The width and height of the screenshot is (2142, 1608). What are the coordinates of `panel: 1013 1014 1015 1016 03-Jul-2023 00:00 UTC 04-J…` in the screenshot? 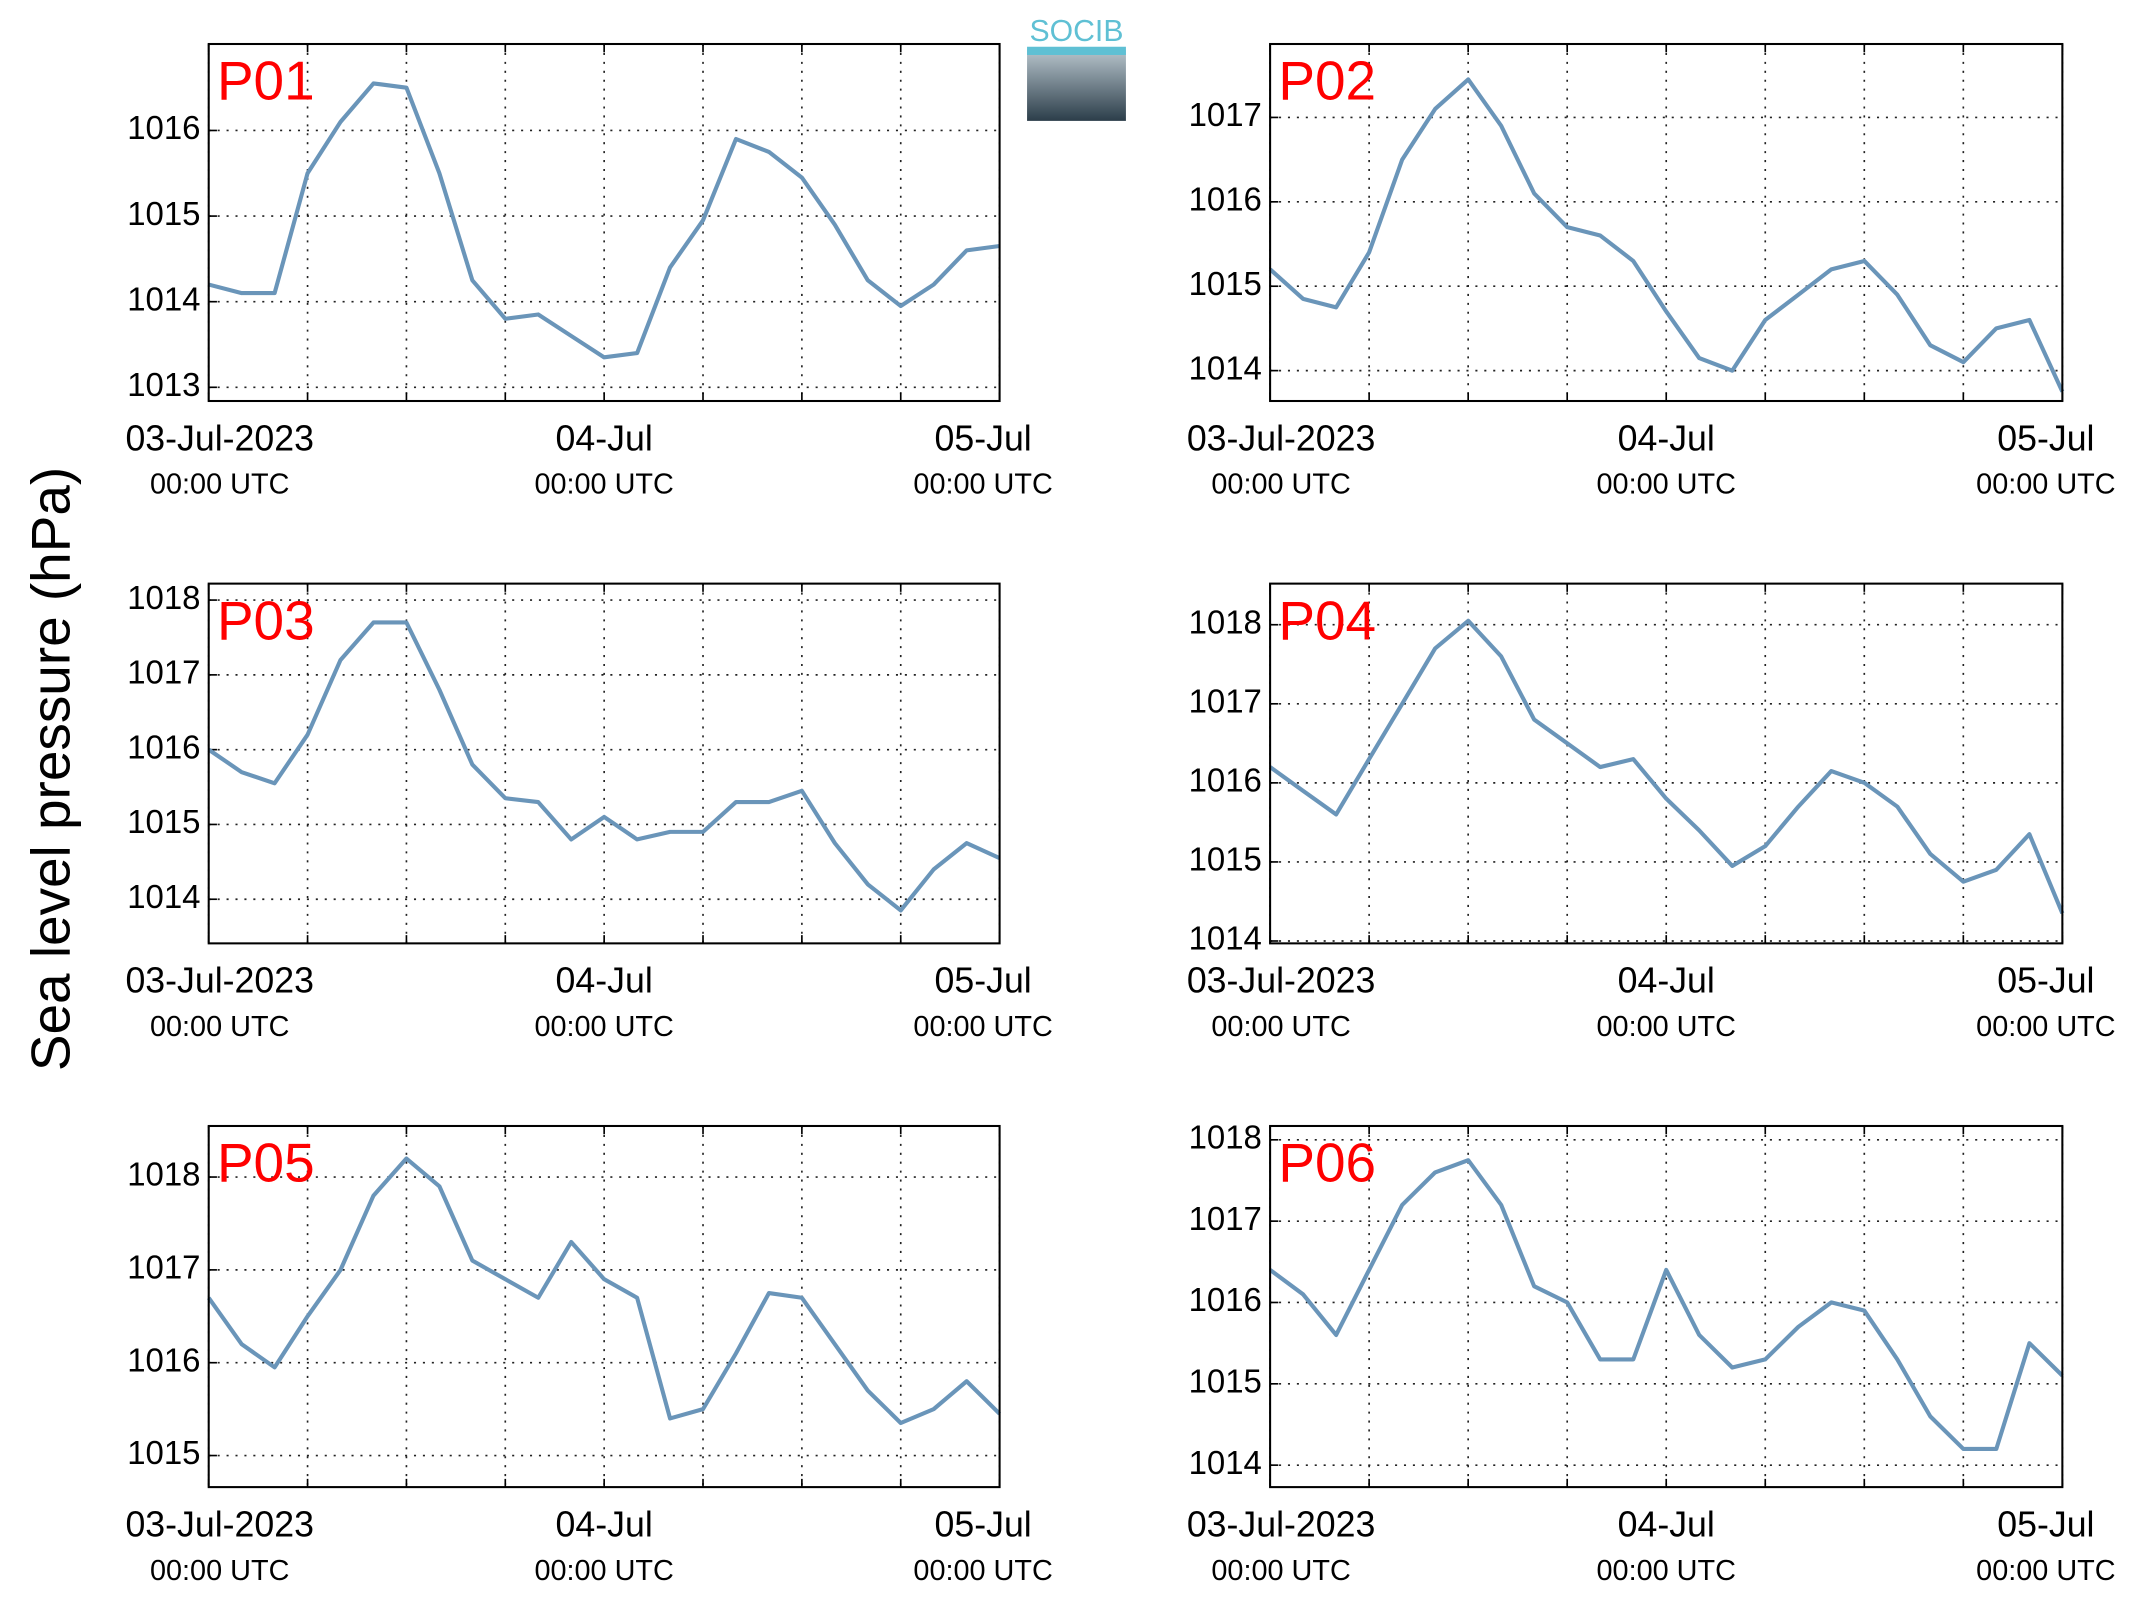 It's located at (589, 271).